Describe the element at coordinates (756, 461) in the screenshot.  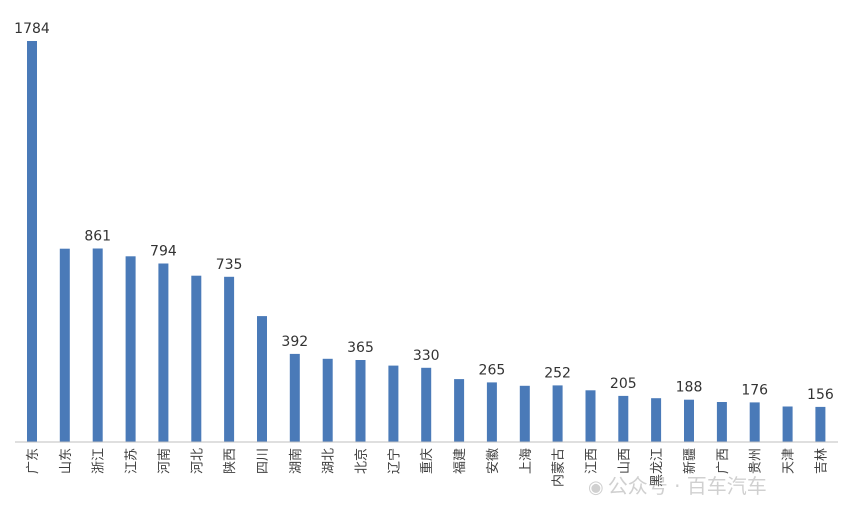
I see `category-label-贵州: 贵州` at that location.